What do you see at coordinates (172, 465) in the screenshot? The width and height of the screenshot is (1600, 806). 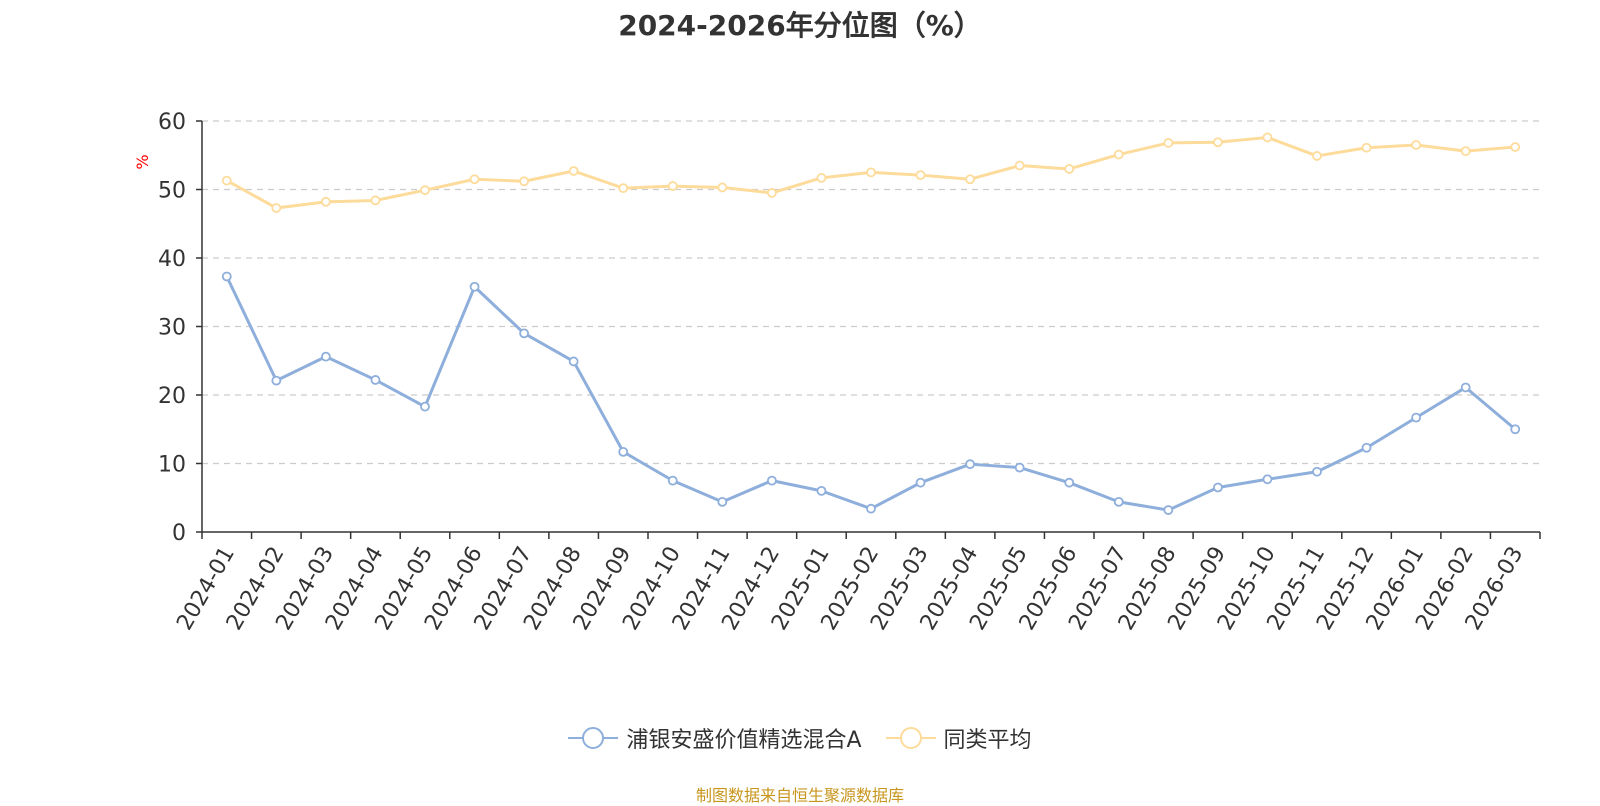 I see `y-tick-label: 10` at bounding box center [172, 465].